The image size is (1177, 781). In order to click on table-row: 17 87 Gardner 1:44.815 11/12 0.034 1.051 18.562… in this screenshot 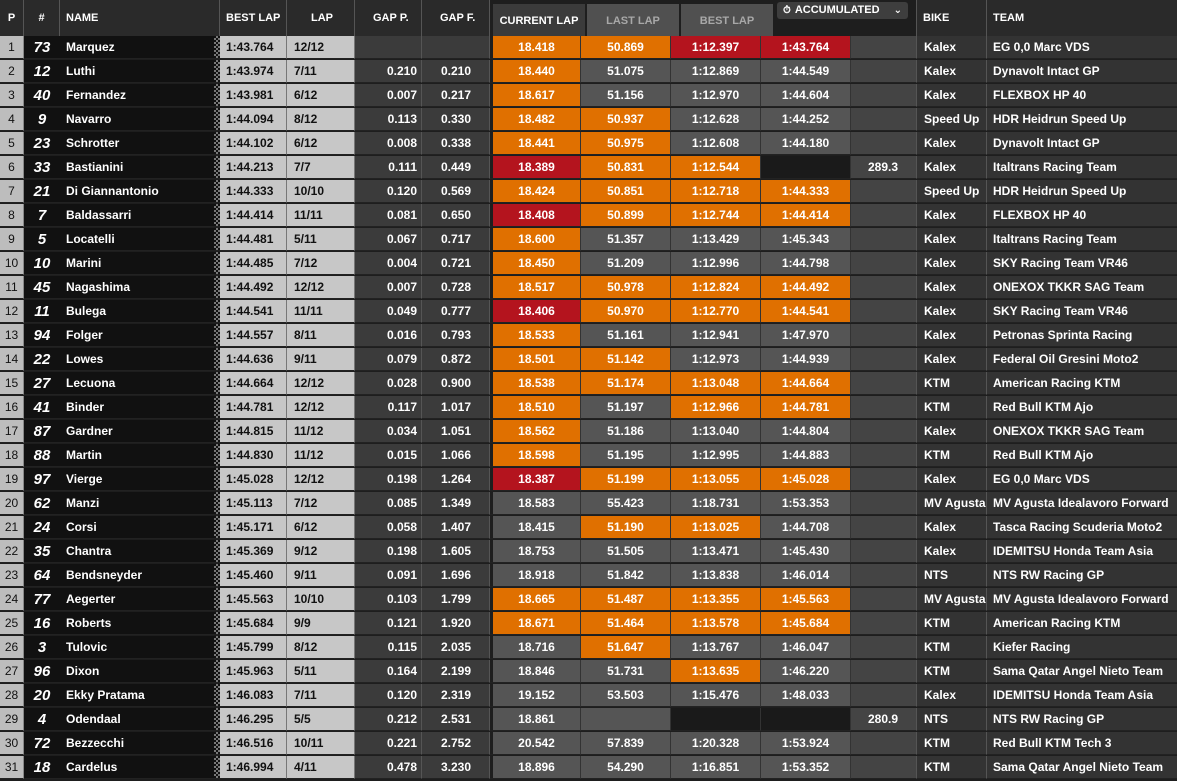, I will do `click(588, 432)`.